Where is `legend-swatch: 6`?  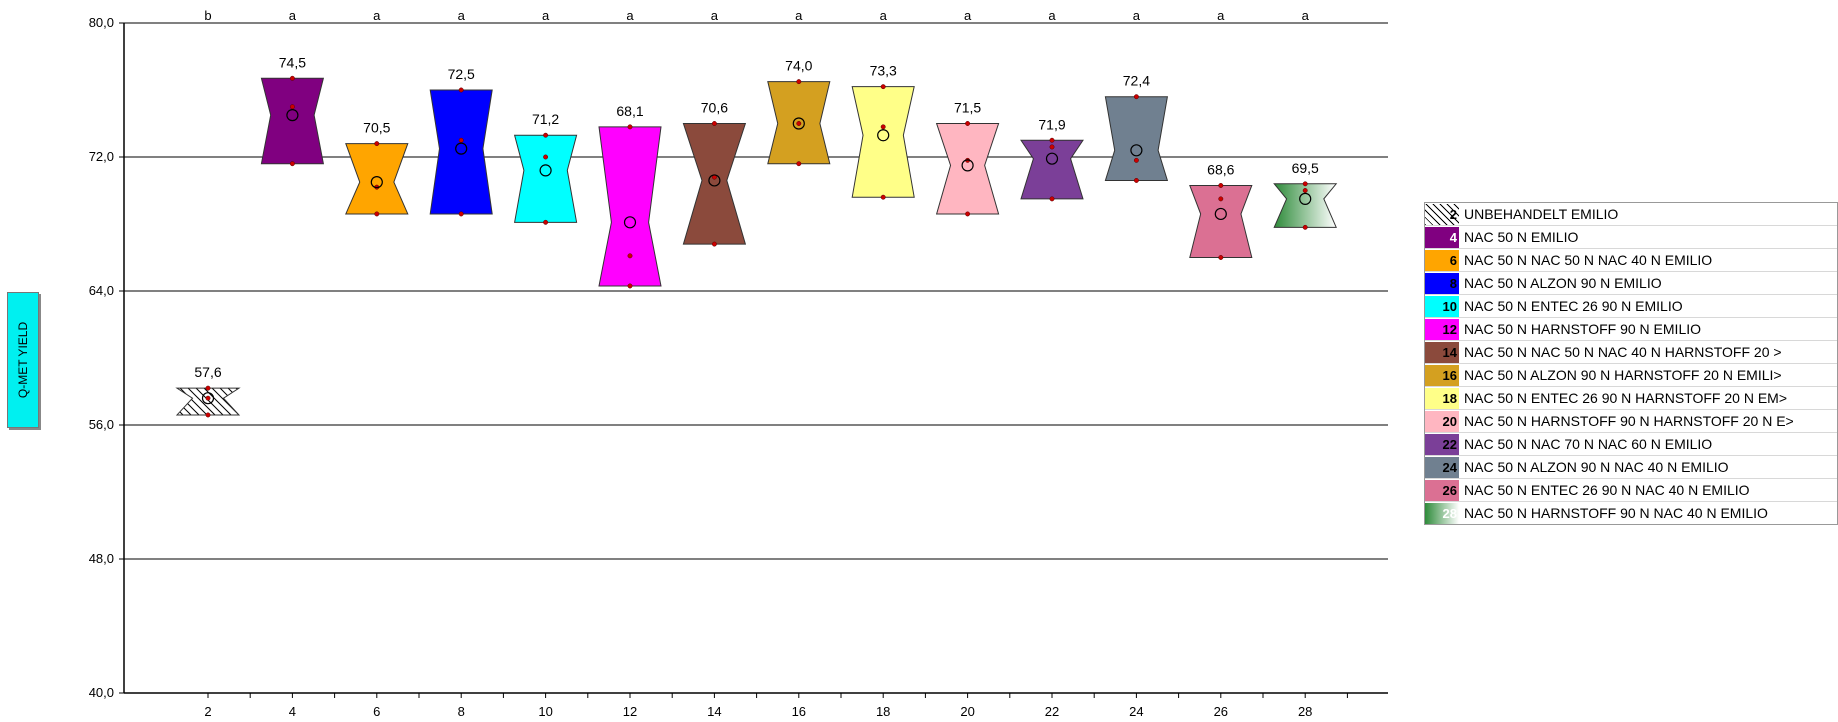 legend-swatch: 6 is located at coordinates (1442, 260).